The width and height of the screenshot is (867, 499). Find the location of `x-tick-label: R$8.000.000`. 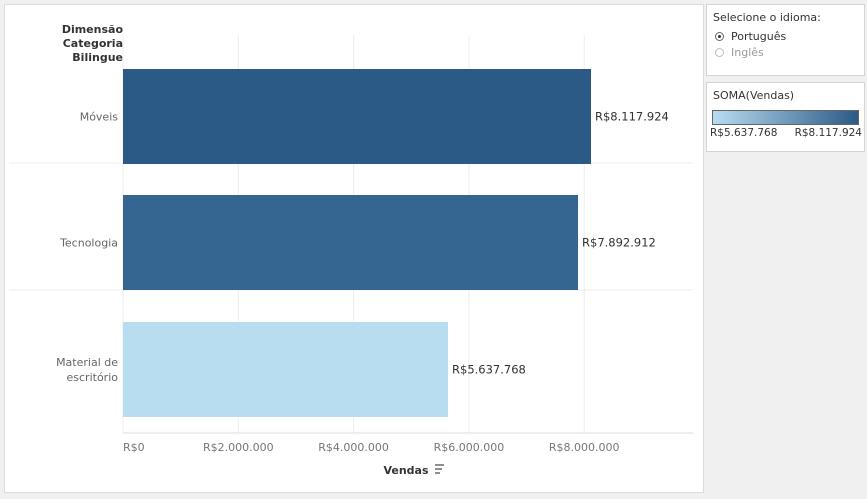

x-tick-label: R$8.000.000 is located at coordinates (584, 447).